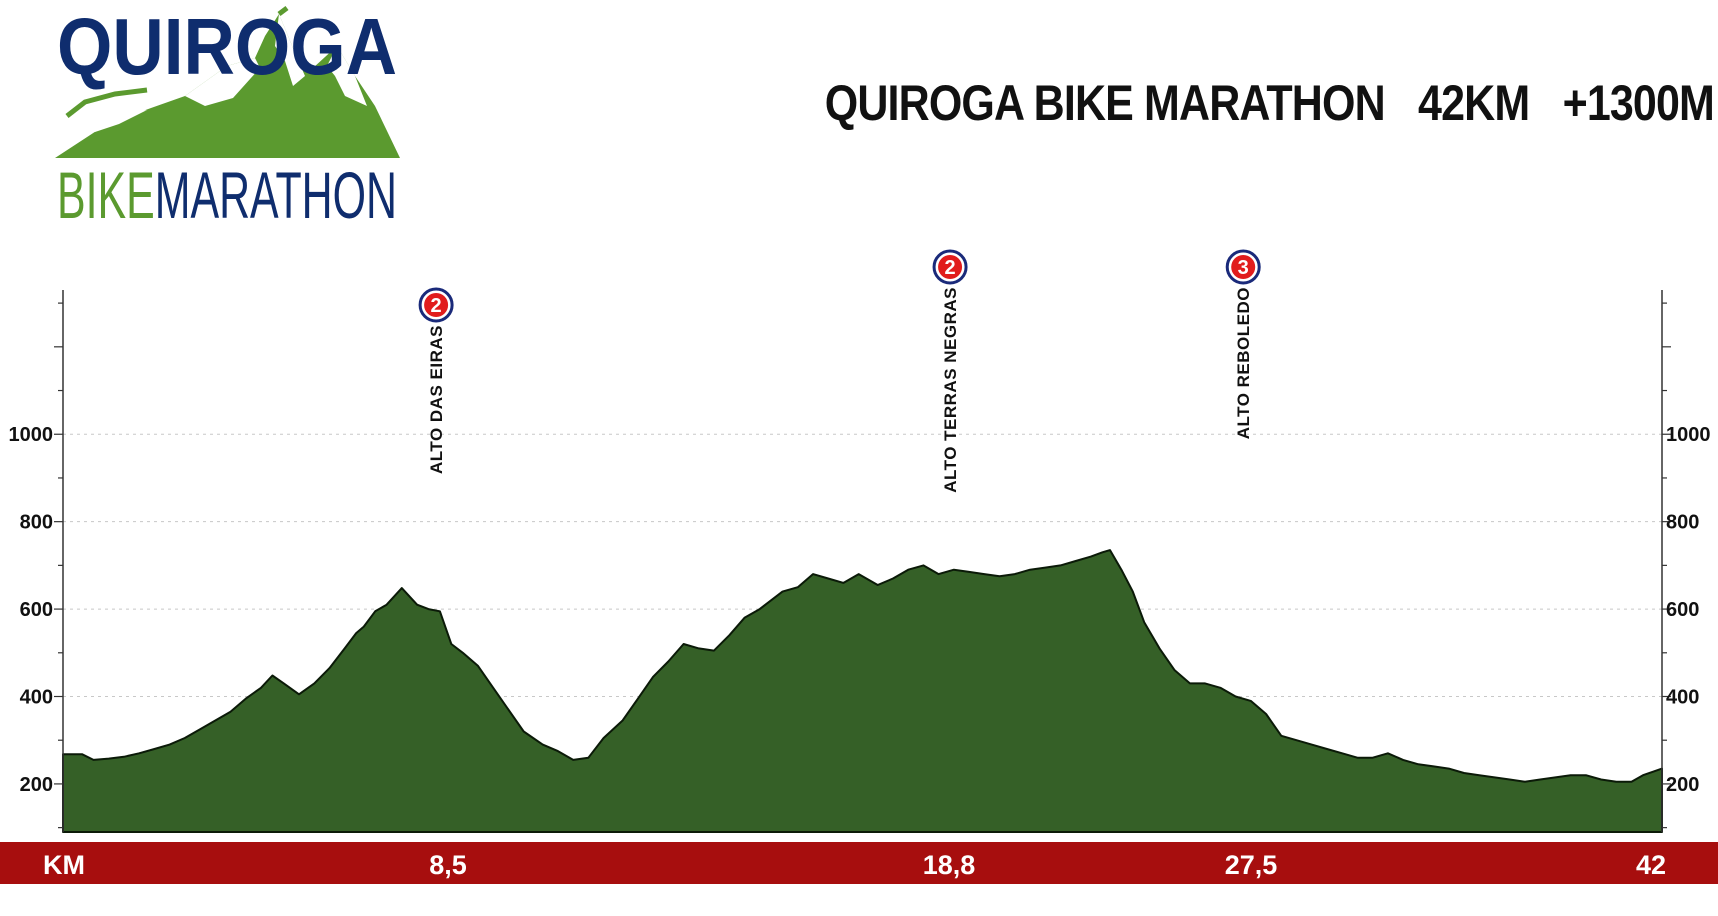 The image size is (1718, 916). I want to click on mountain-logo-icon, so click(227, 82).